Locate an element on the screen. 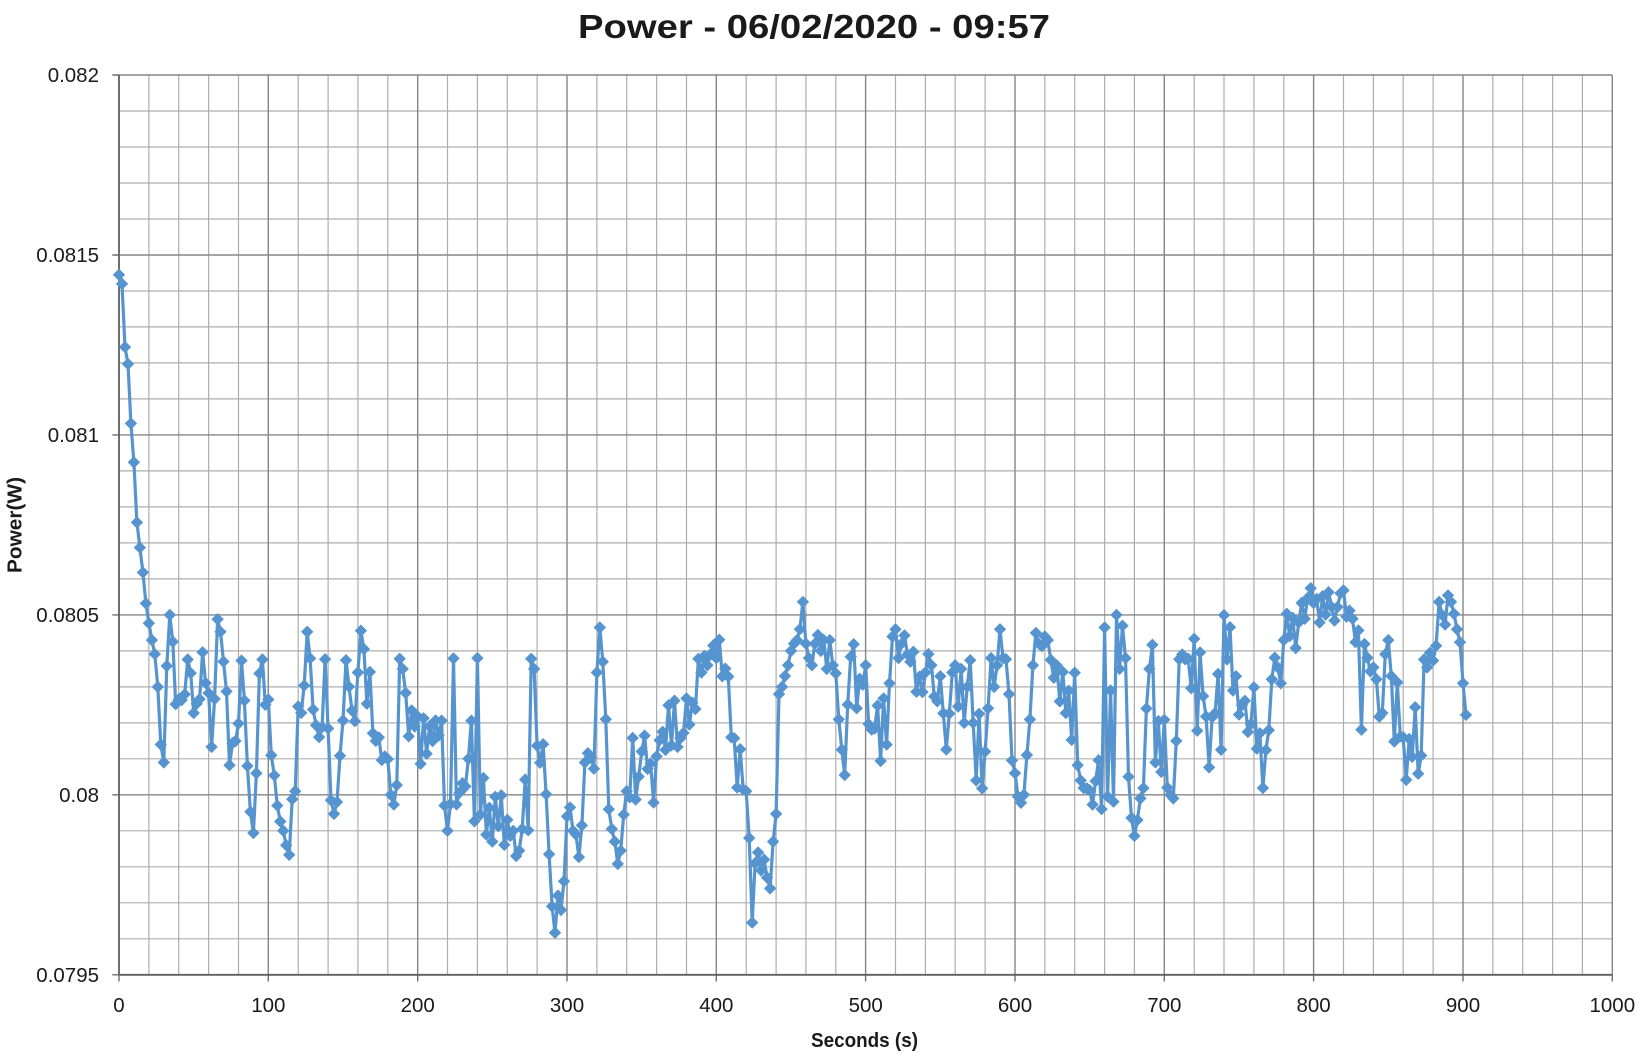 The width and height of the screenshot is (1637, 1056). svg-text: 800 is located at coordinates (1313, 1005).